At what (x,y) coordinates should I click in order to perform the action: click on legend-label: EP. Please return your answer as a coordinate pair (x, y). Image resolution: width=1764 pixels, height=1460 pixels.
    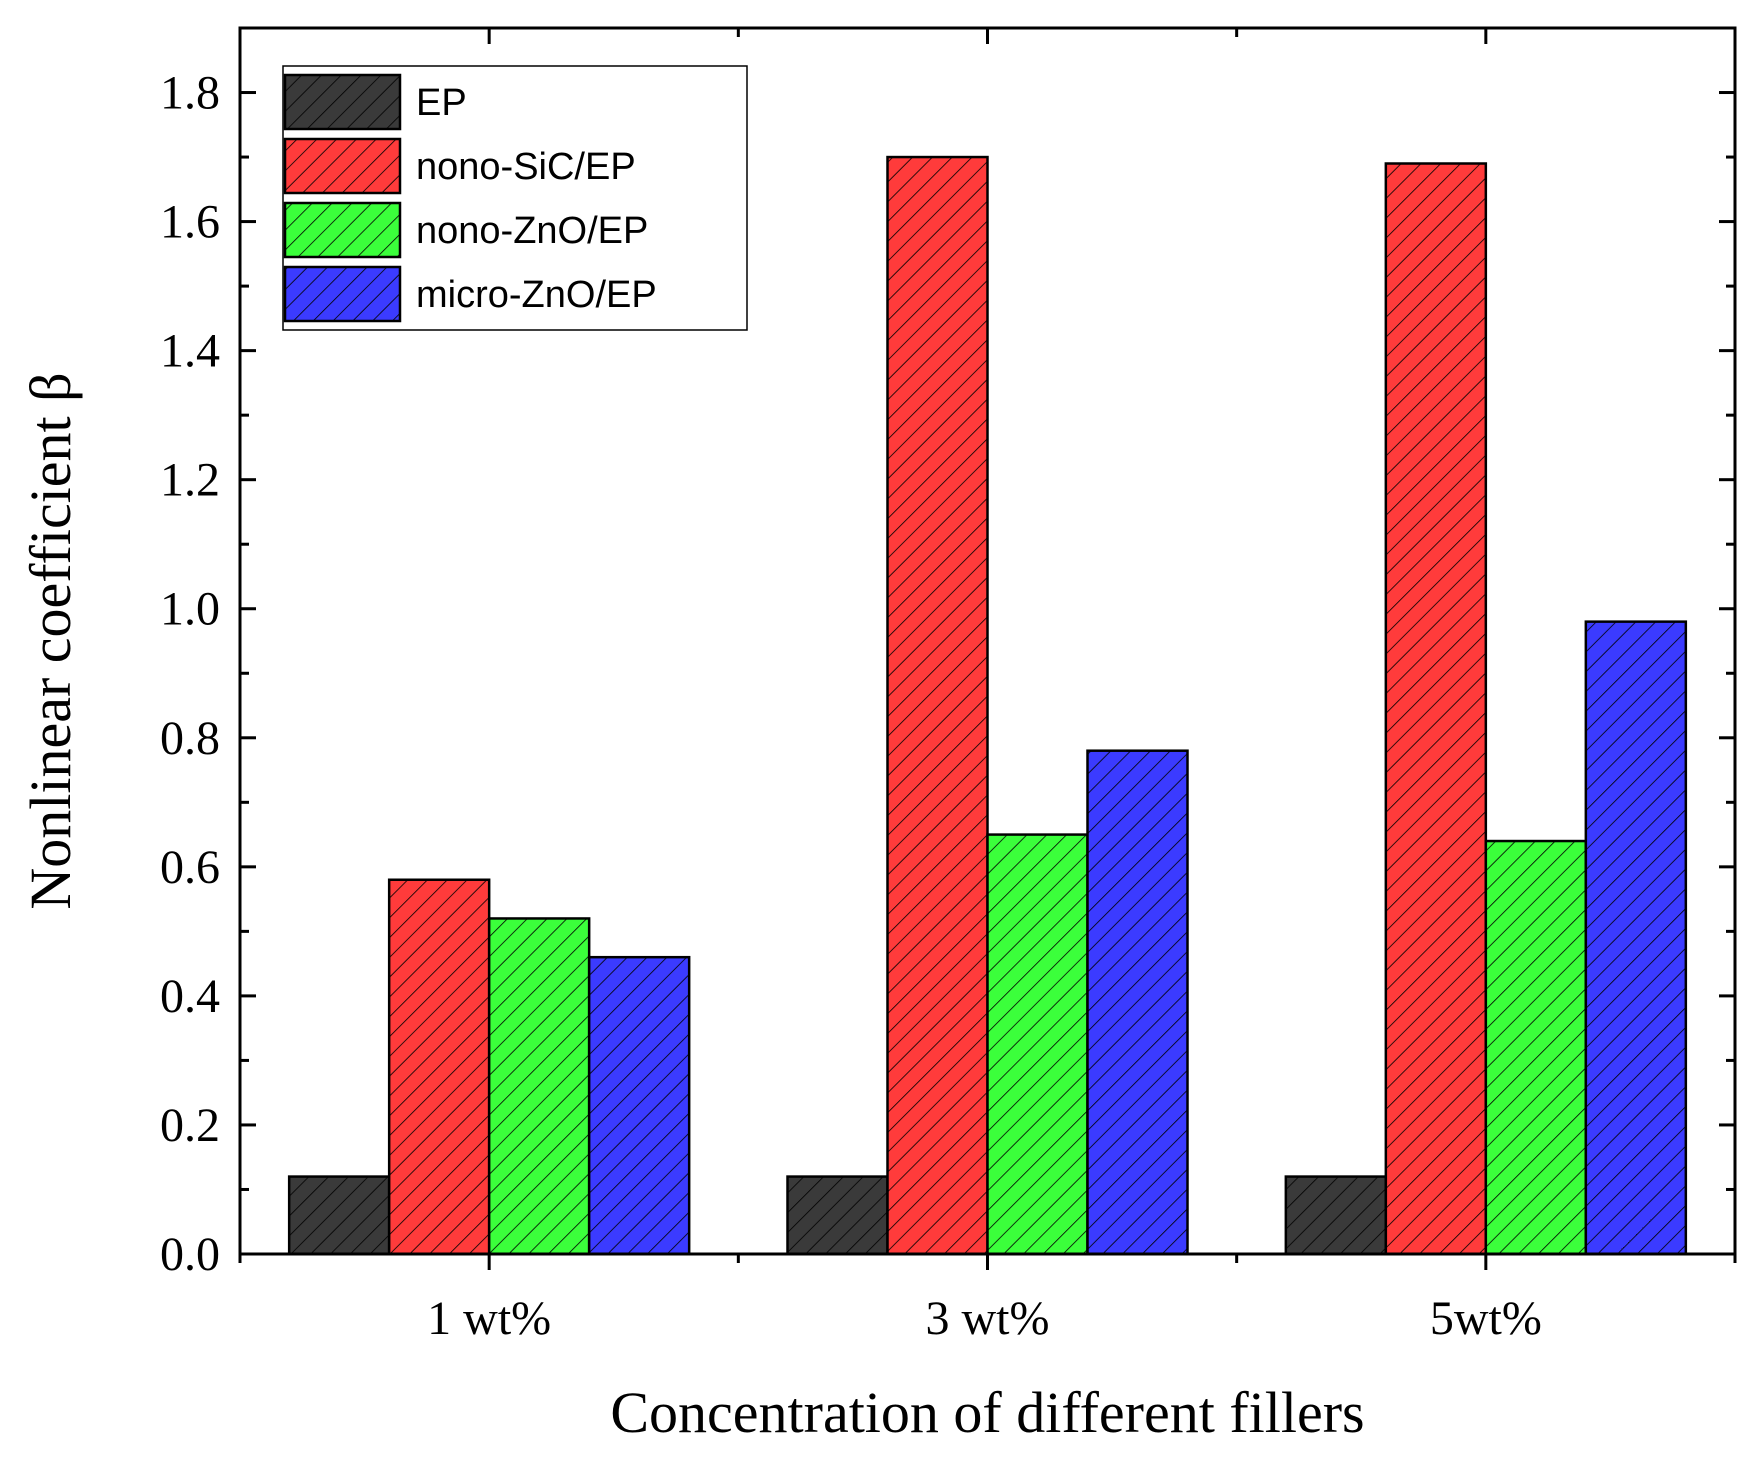
    Looking at the image, I should click on (441, 103).